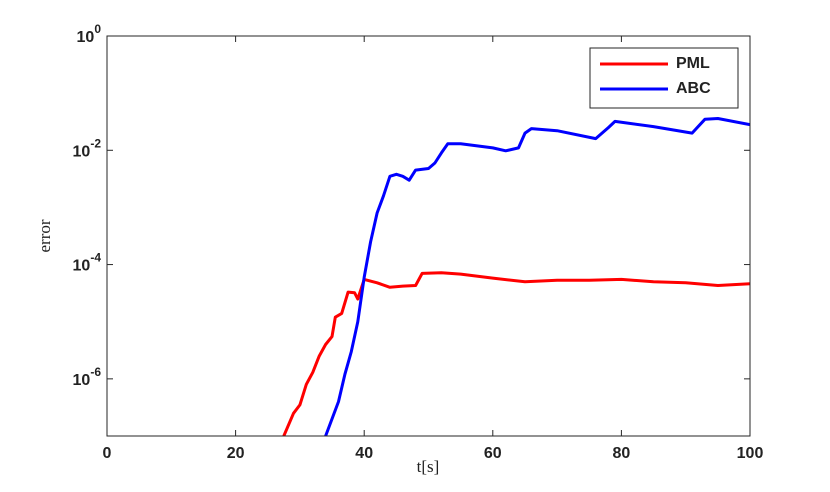  I want to click on x-tick-label: 80, so click(622, 453).